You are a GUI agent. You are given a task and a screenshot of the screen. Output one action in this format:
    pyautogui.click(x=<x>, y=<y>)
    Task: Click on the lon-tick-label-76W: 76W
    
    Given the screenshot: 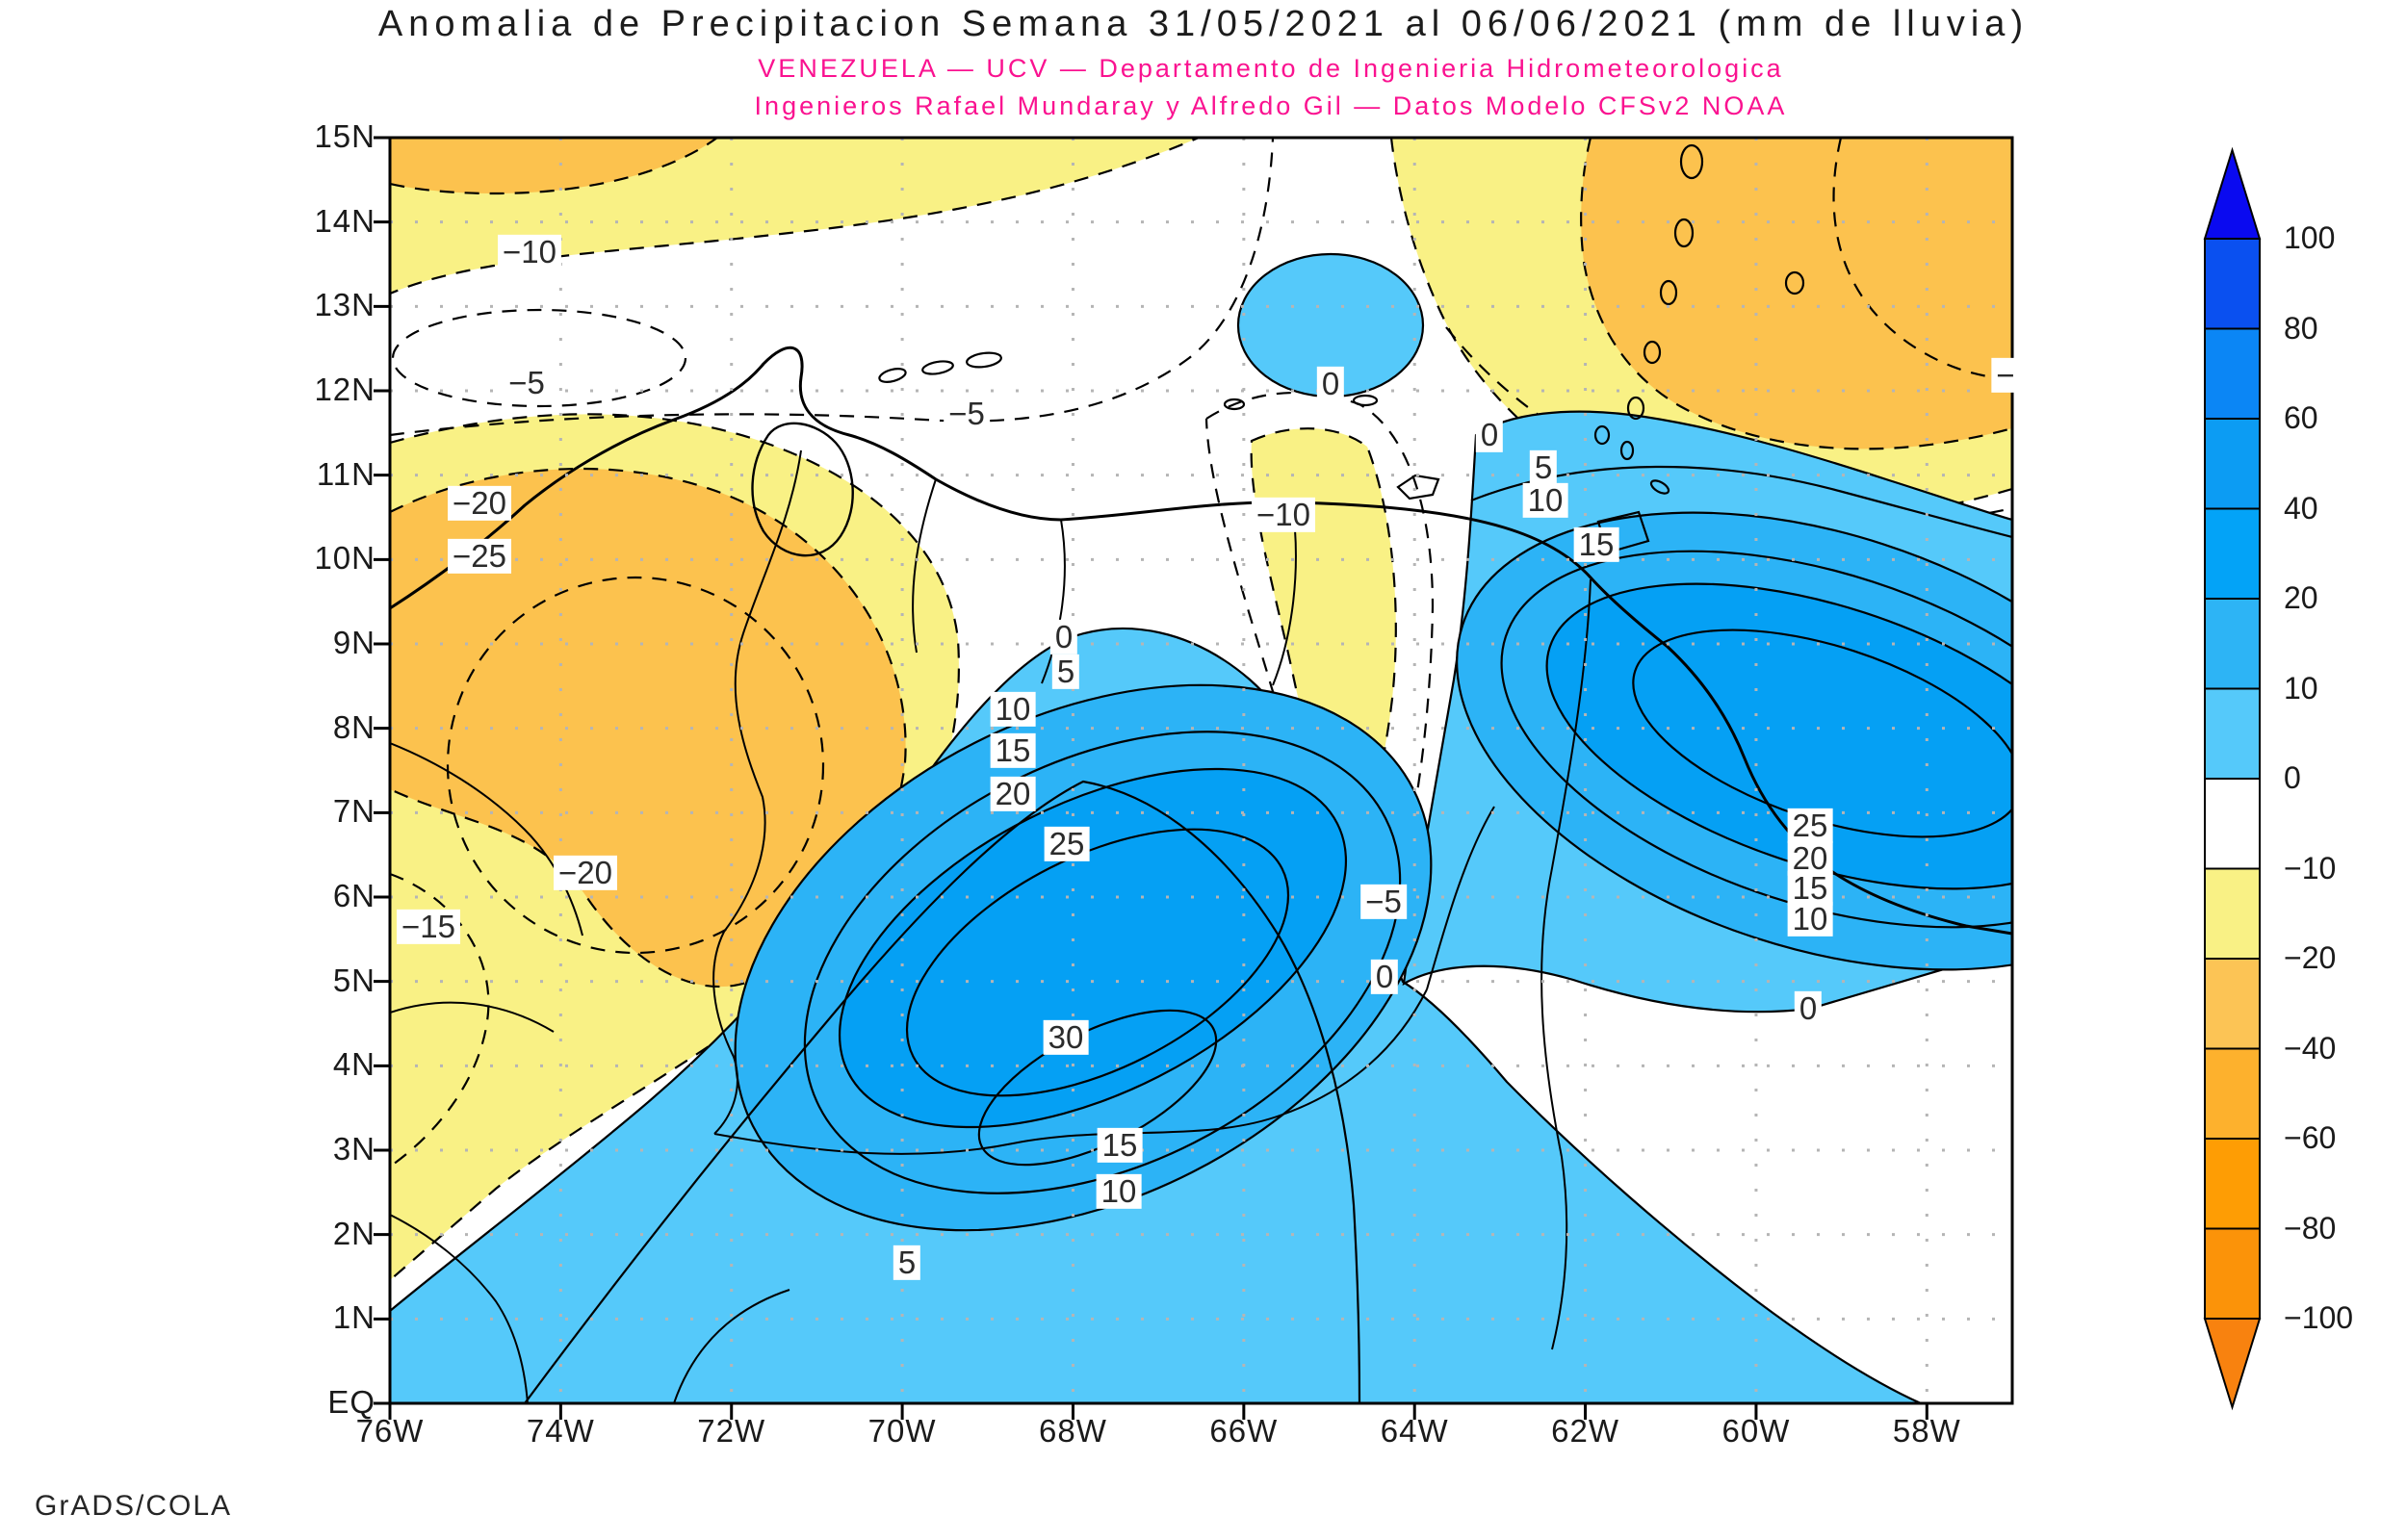 What is the action you would take?
    pyautogui.click(x=390, y=1431)
    